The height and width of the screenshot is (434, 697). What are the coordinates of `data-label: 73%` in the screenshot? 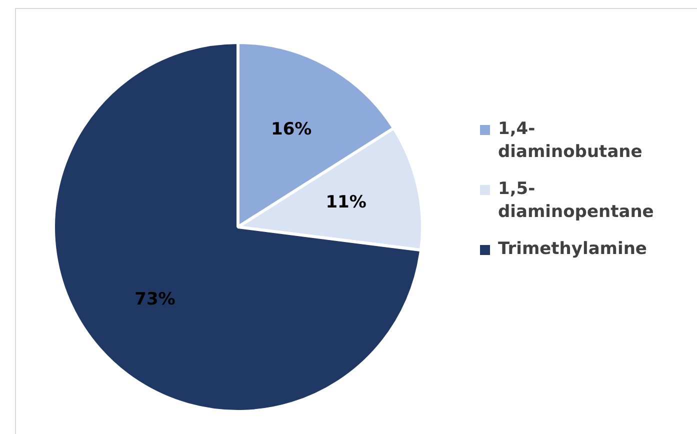 It's located at (155, 300).